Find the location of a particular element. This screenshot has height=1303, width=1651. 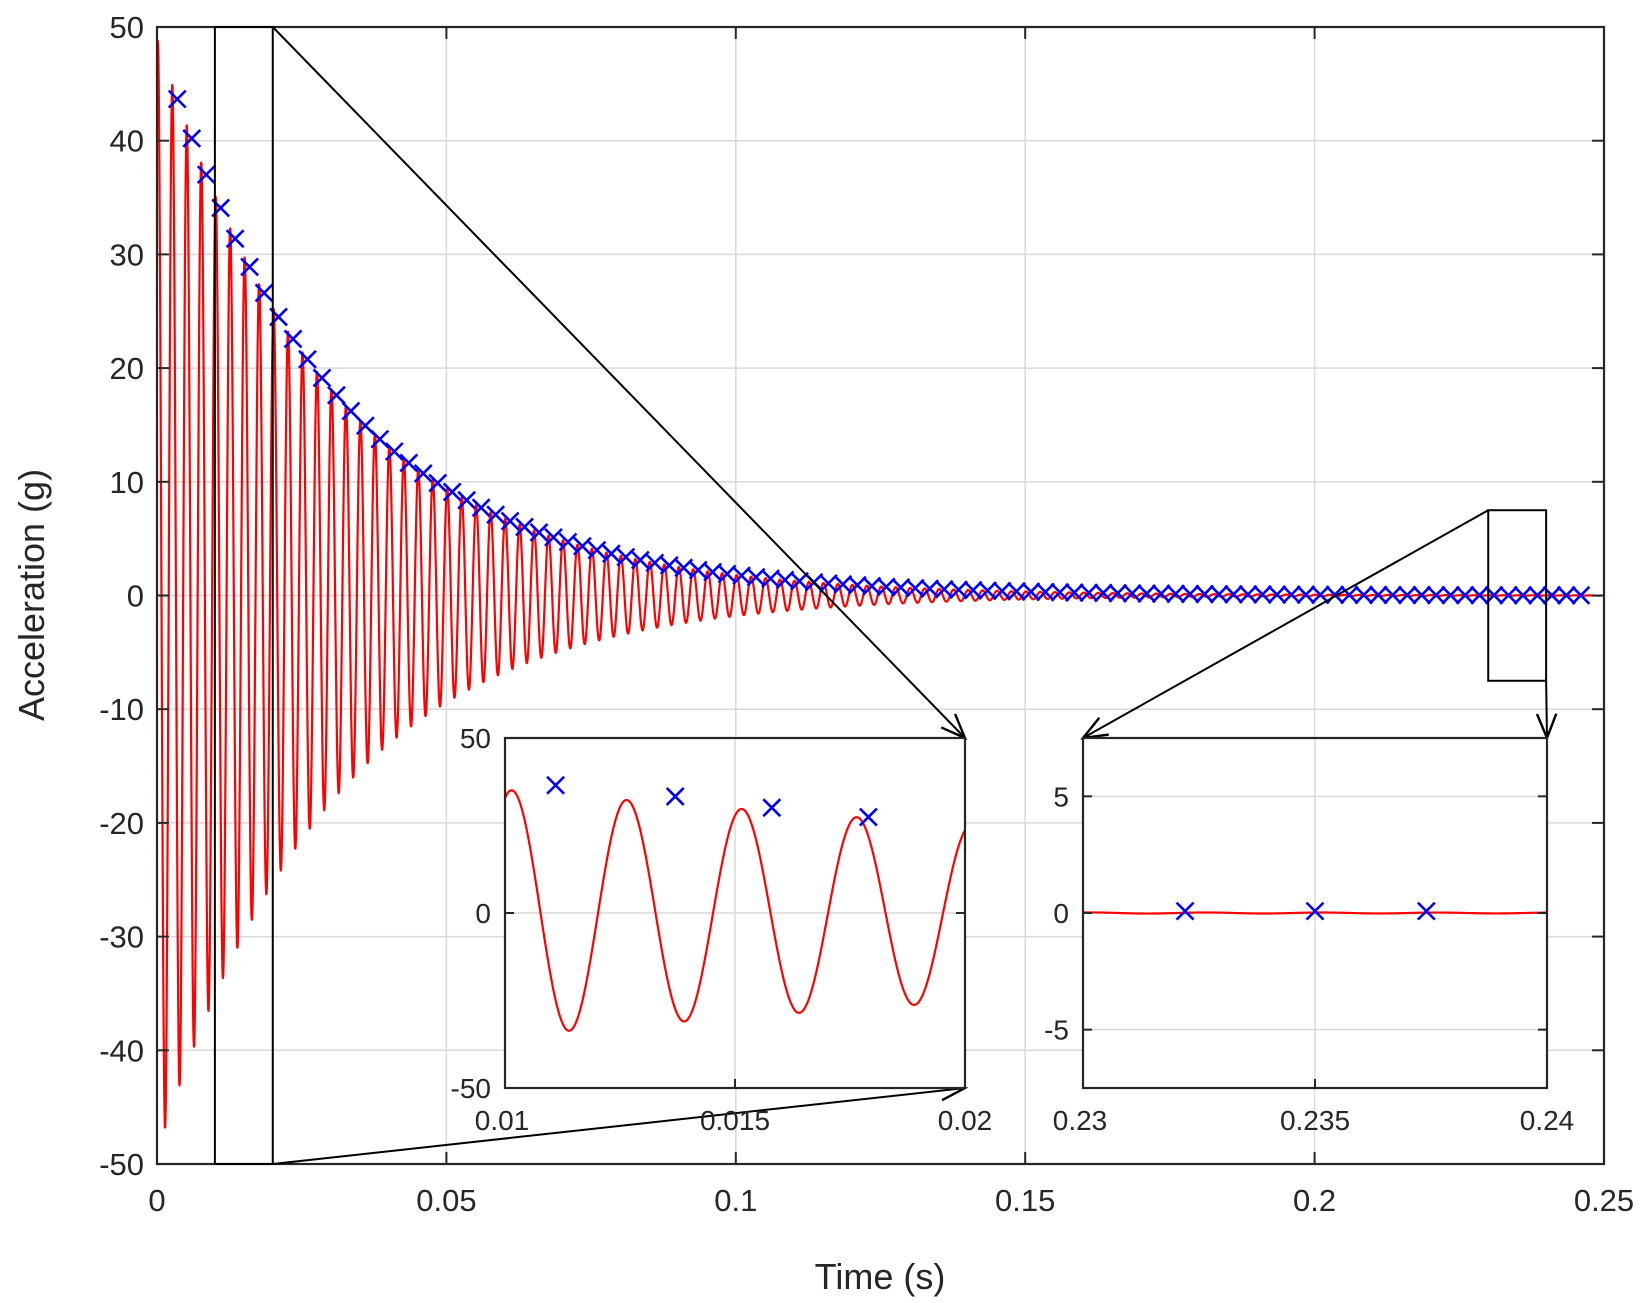

y-axis-title: Acceleration (g) is located at coordinates (31, 595).